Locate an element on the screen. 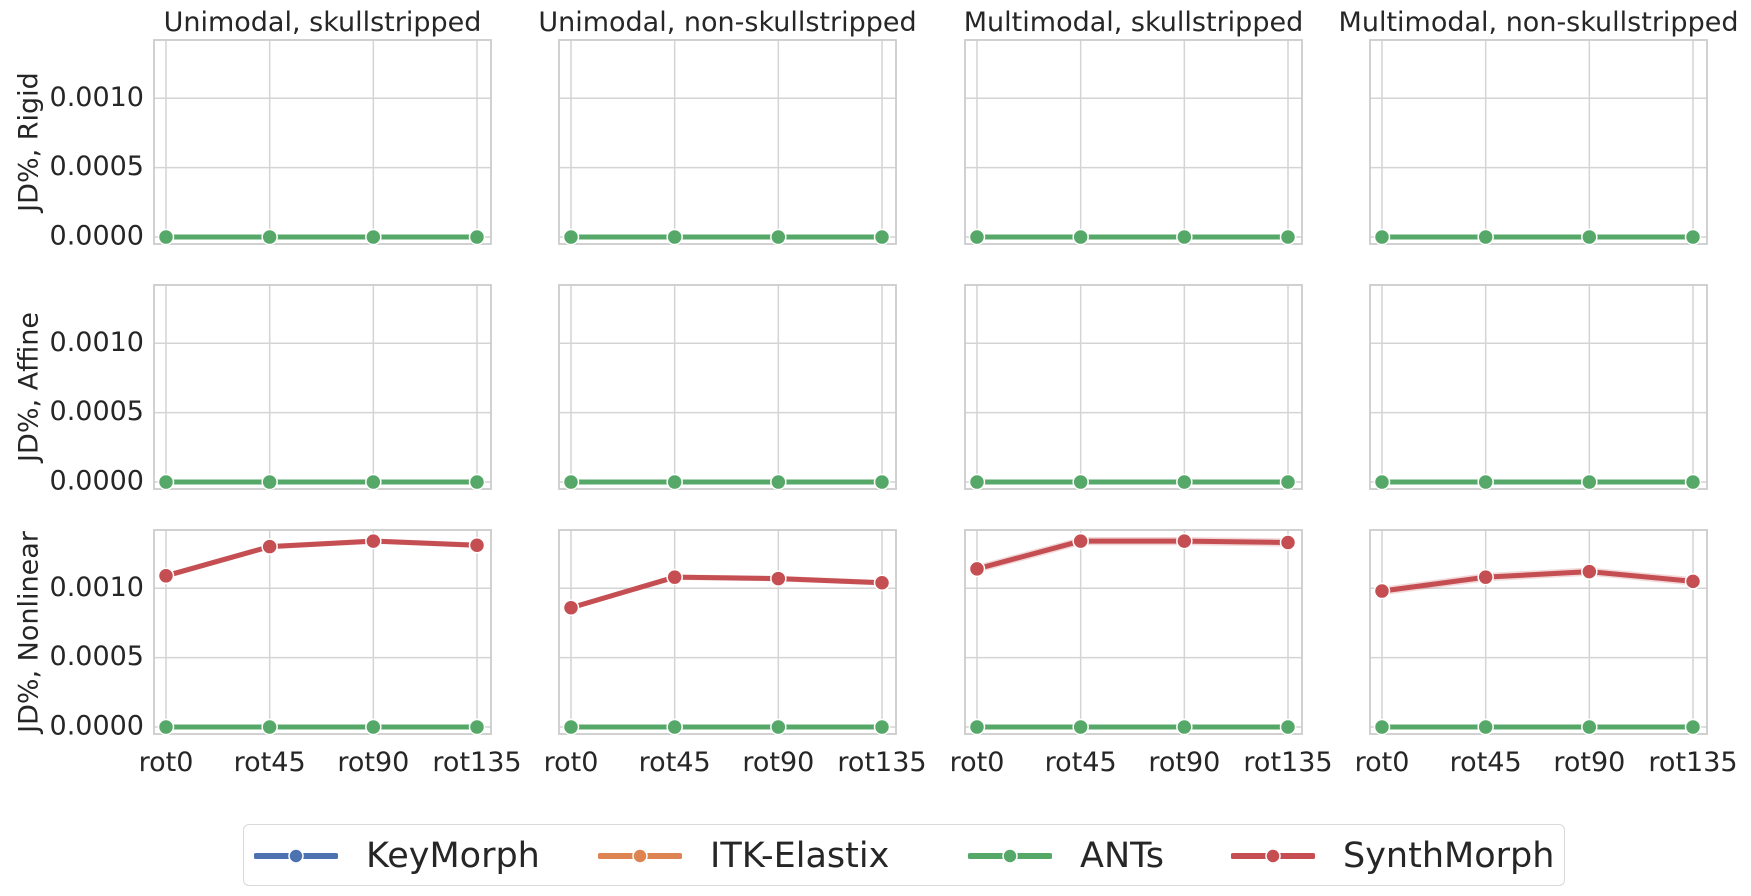 This screenshot has width=1751, height=896. legend-label-synthmorph: SynthMorph is located at coordinates (1449, 856).